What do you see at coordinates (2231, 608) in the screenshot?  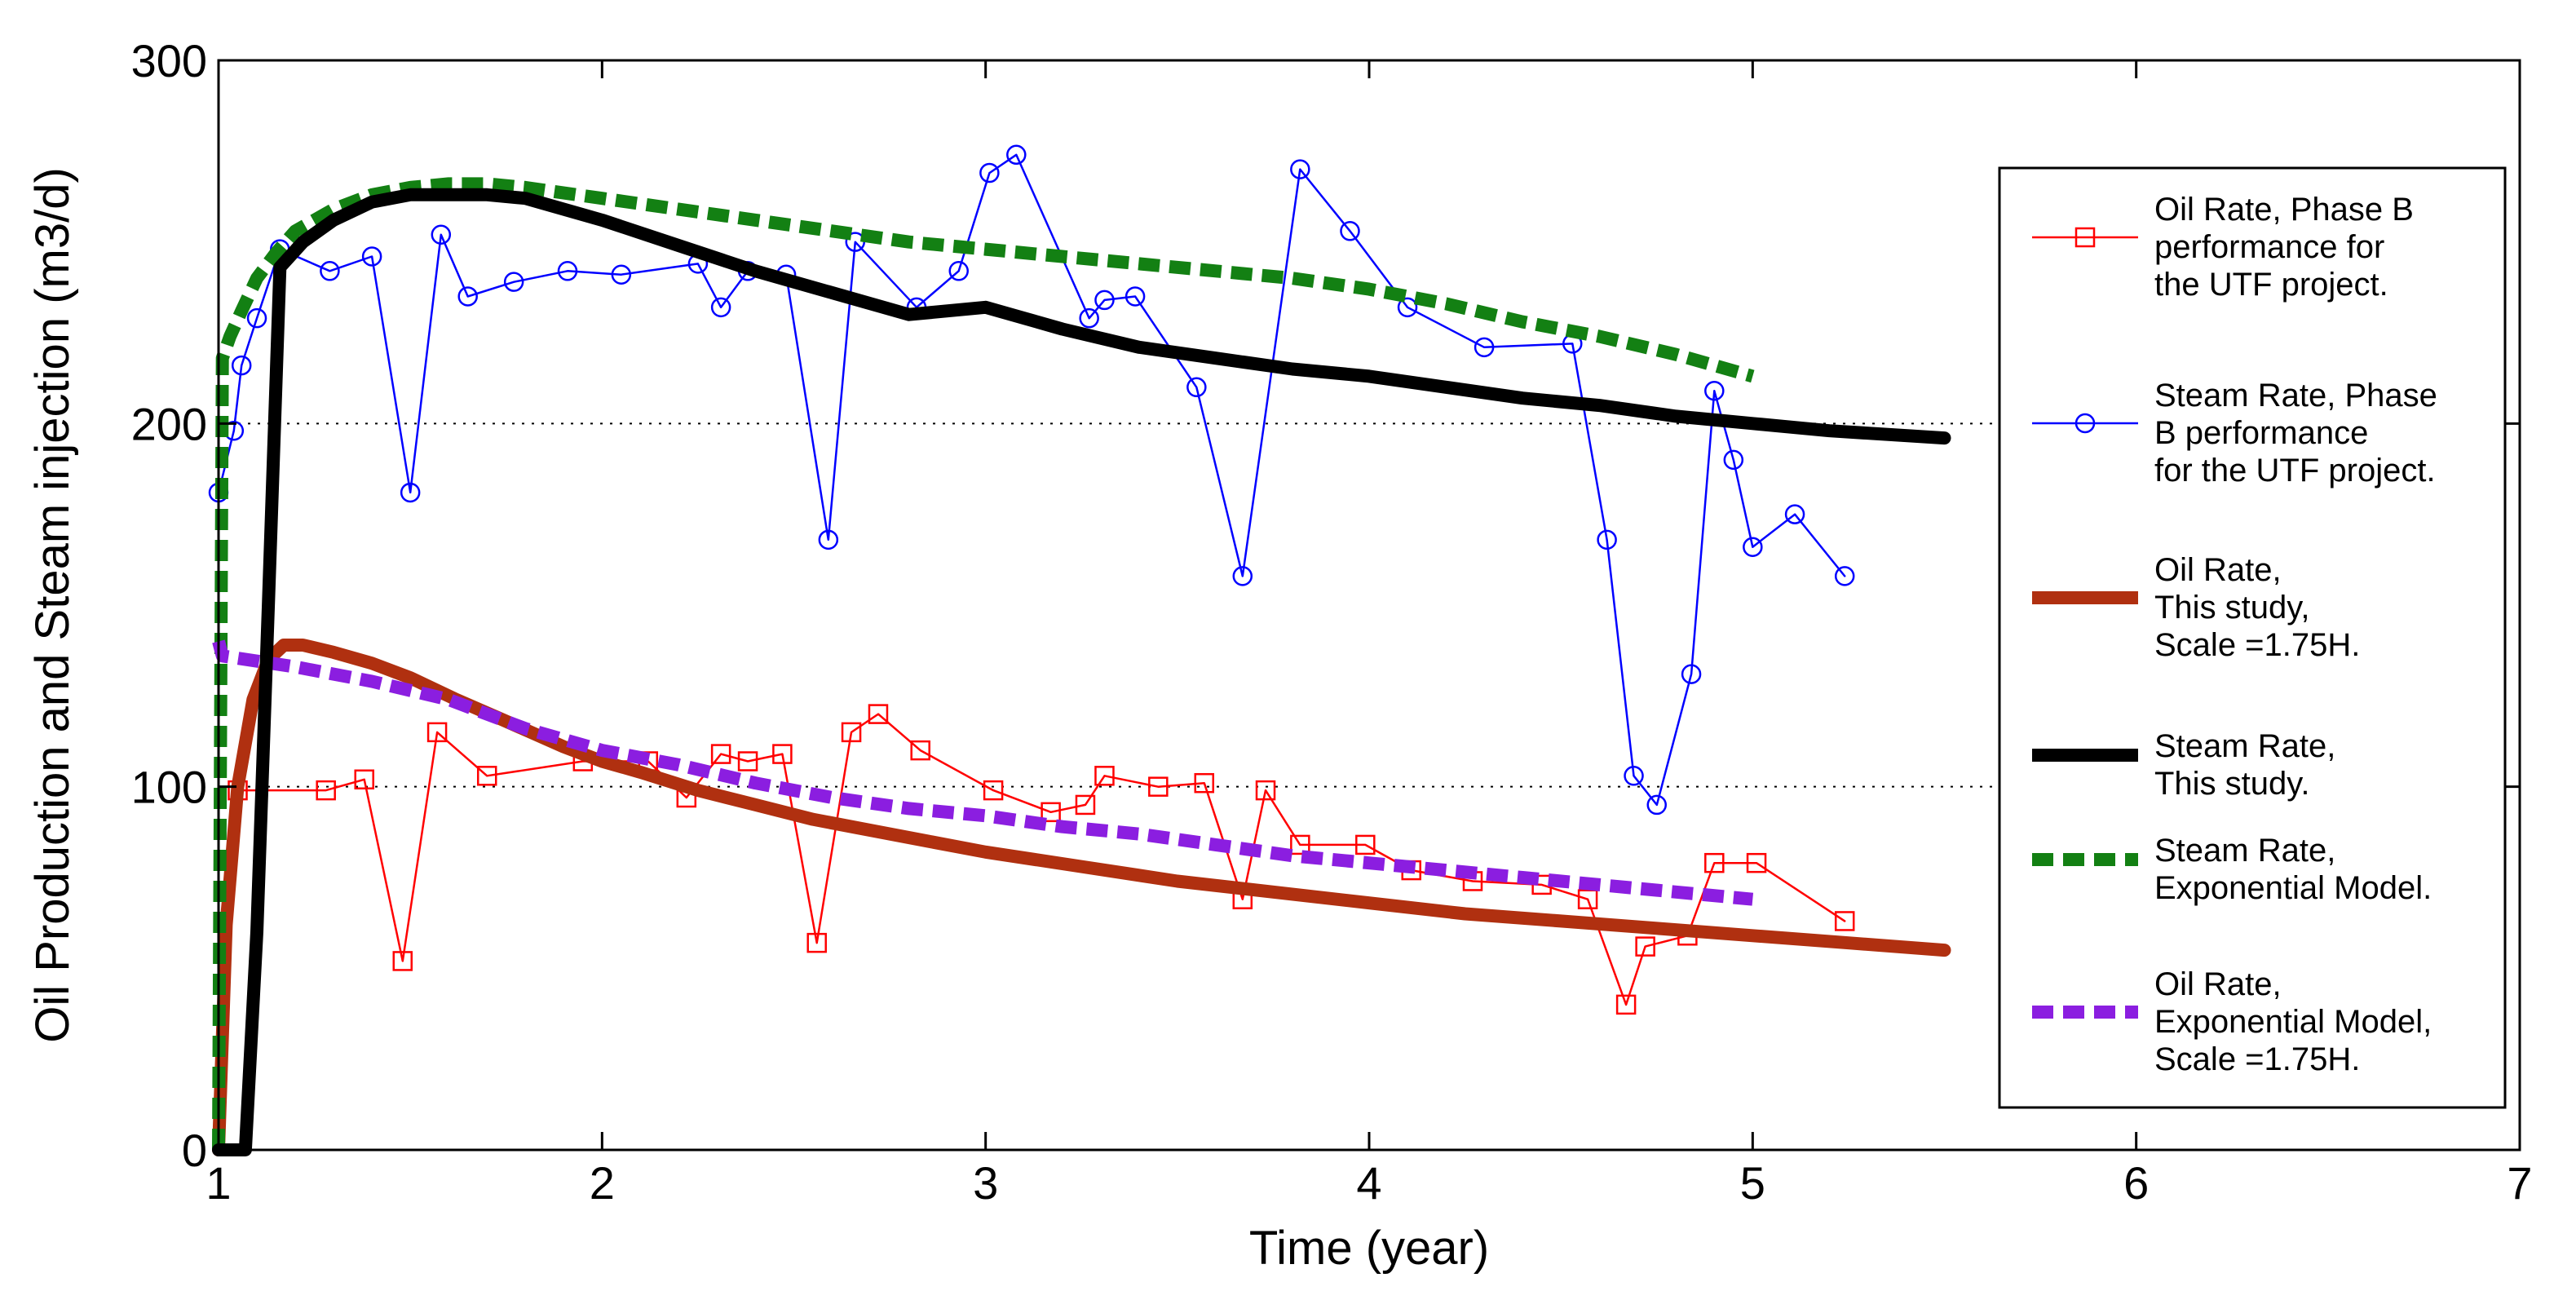 I see `legend-label: This study,` at bounding box center [2231, 608].